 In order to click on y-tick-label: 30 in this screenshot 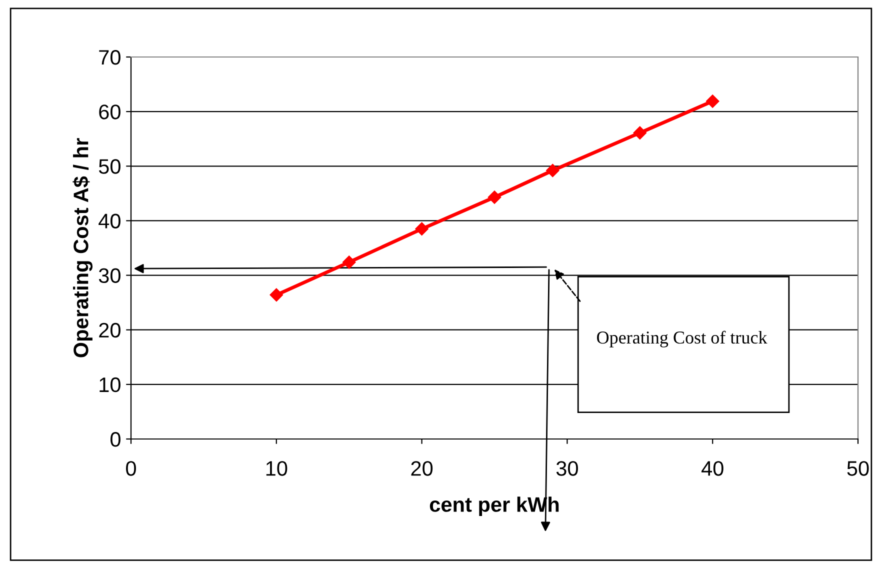, I will do `click(109, 276)`.